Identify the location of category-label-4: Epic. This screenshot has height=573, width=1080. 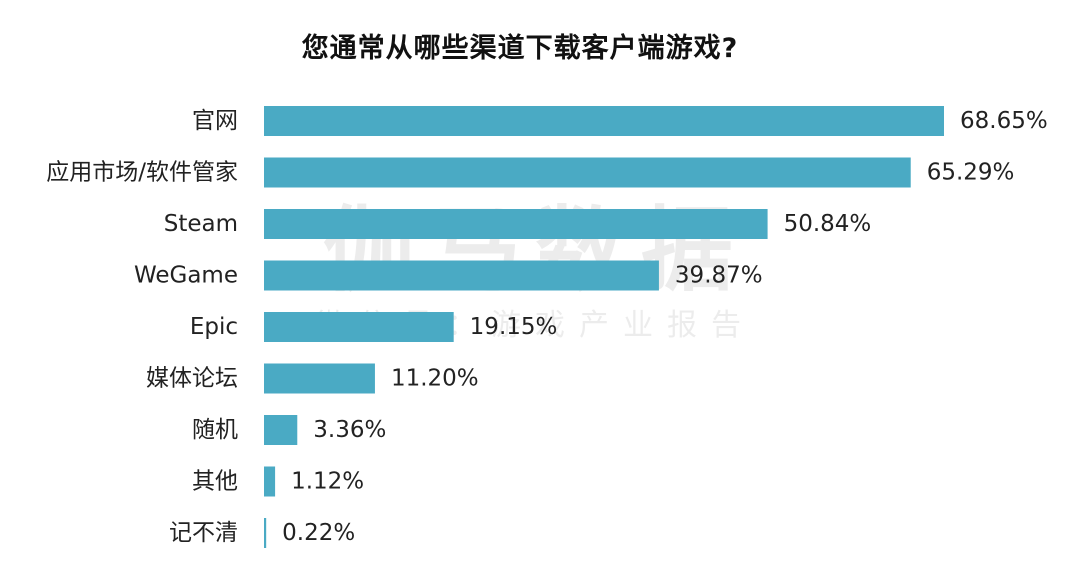
(214, 327).